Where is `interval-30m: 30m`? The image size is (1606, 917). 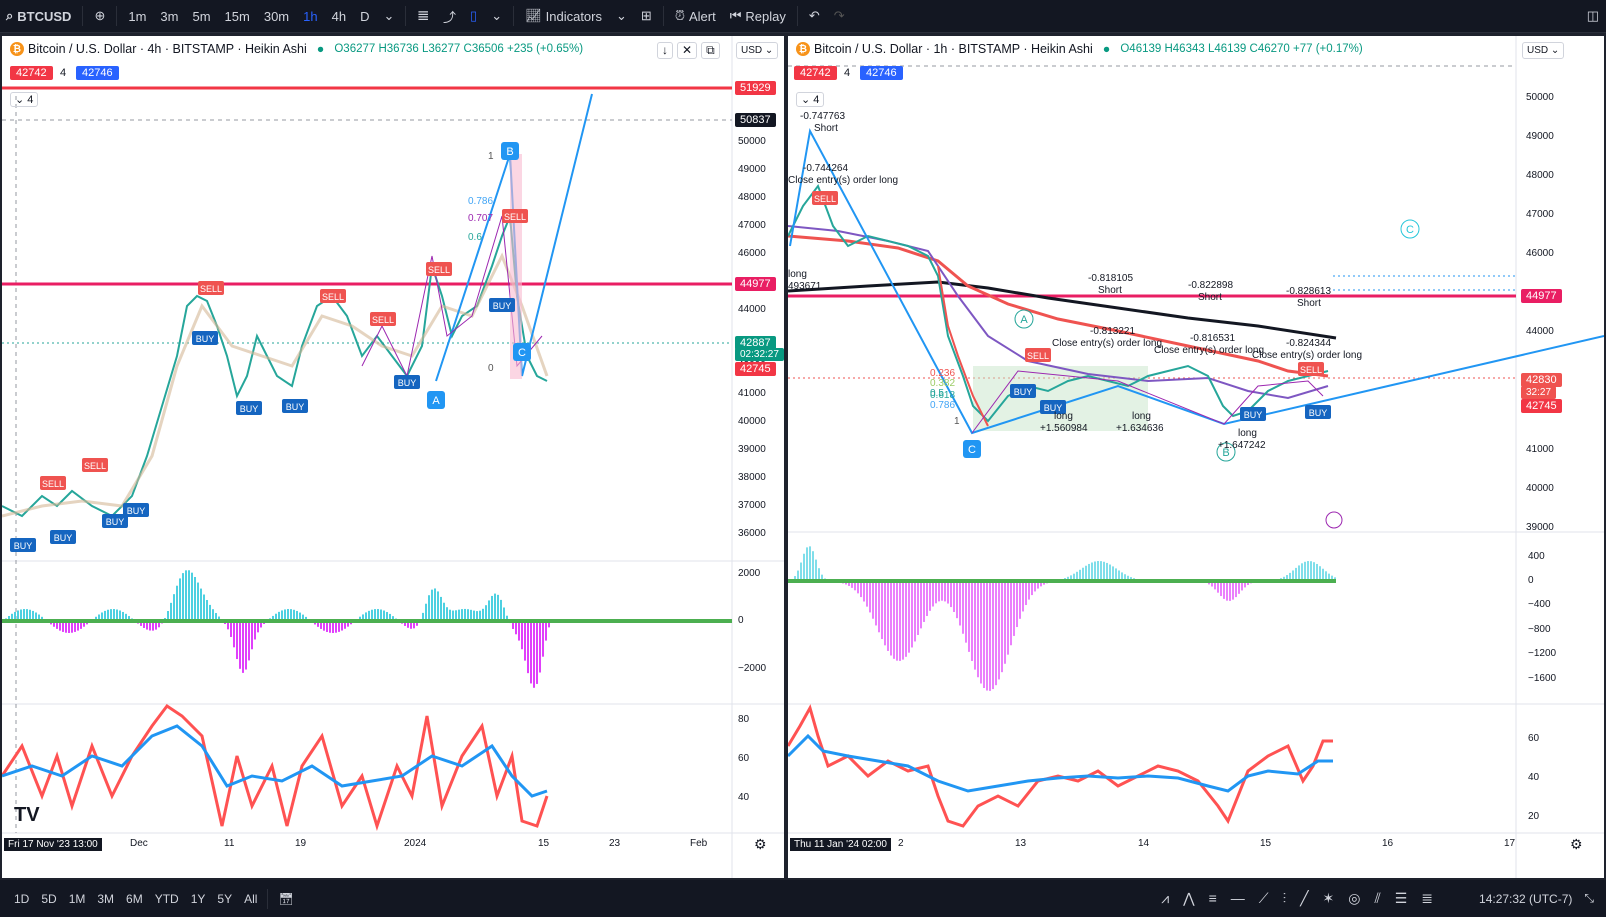 interval-30m: 30m is located at coordinates (276, 16).